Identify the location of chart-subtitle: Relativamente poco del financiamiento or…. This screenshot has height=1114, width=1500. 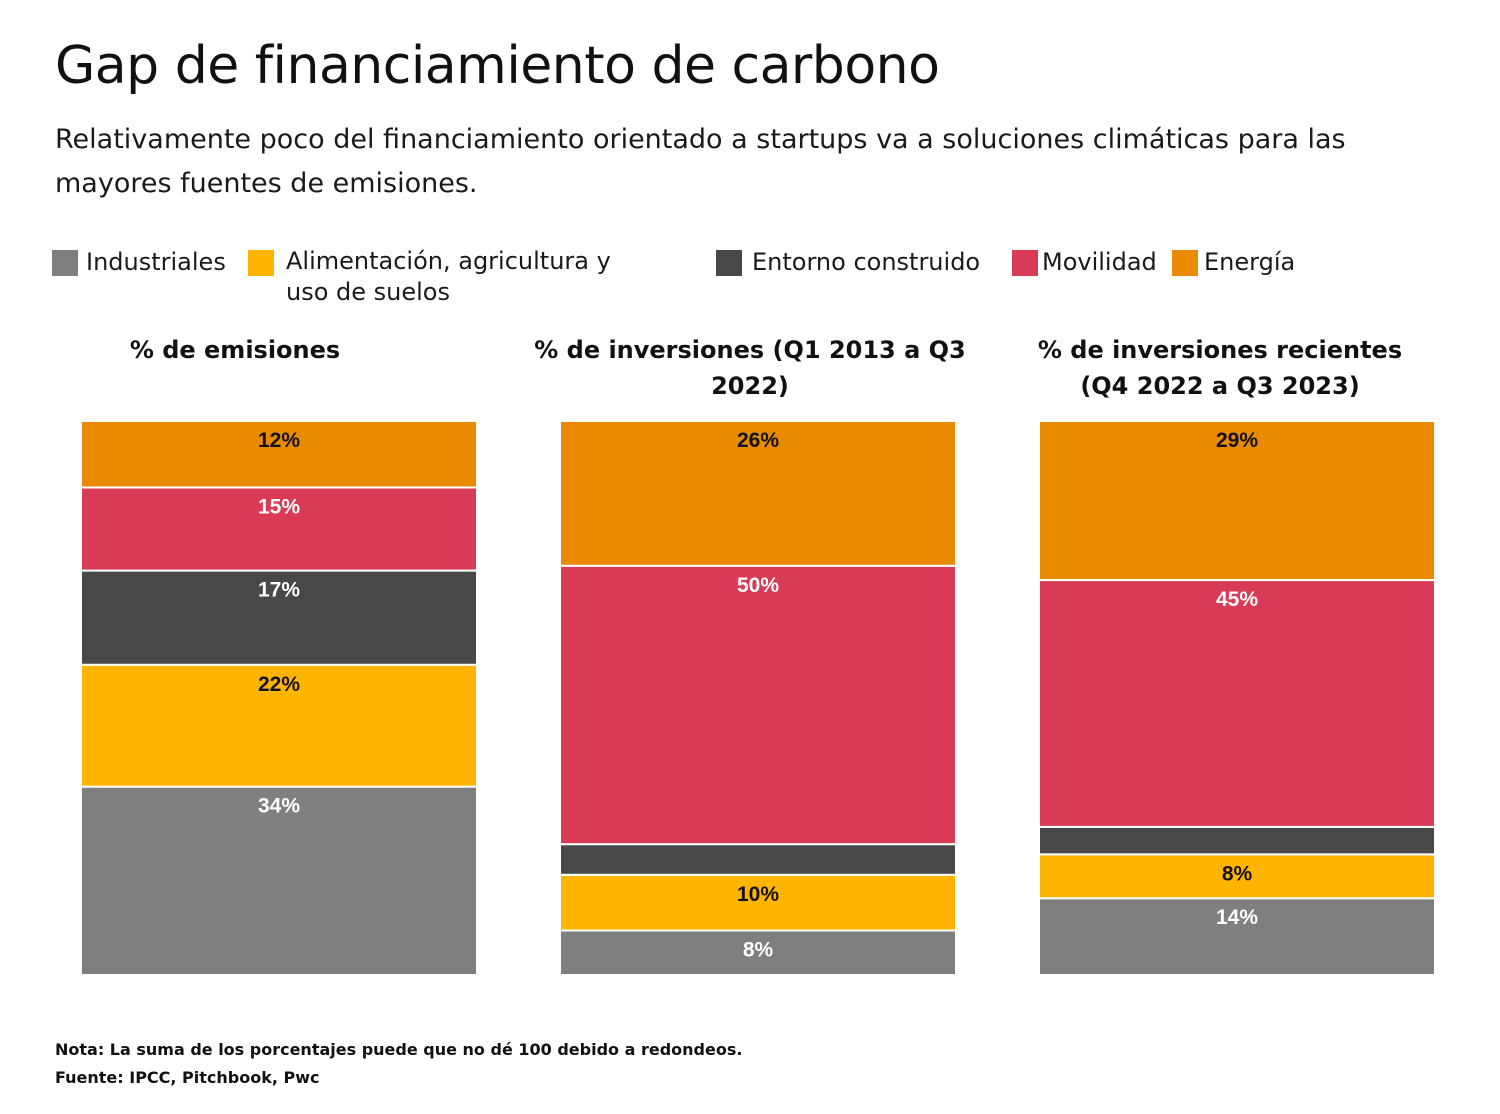
(700, 161).